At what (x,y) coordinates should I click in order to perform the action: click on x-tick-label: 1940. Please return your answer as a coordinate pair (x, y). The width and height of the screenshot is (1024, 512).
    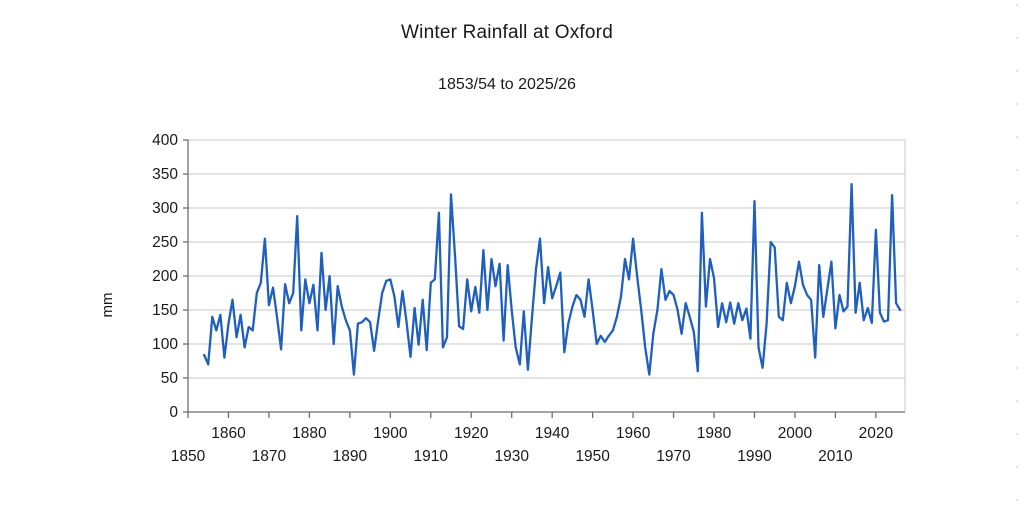
    Looking at the image, I should click on (552, 433).